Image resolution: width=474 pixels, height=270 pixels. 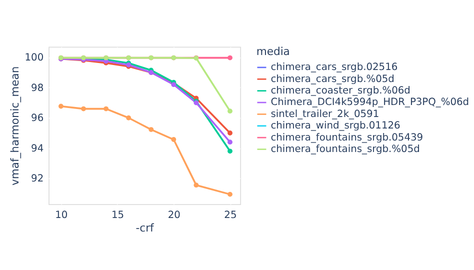 What do you see at coordinates (145, 228) in the screenshot?
I see `x-axis-title: -crf` at bounding box center [145, 228].